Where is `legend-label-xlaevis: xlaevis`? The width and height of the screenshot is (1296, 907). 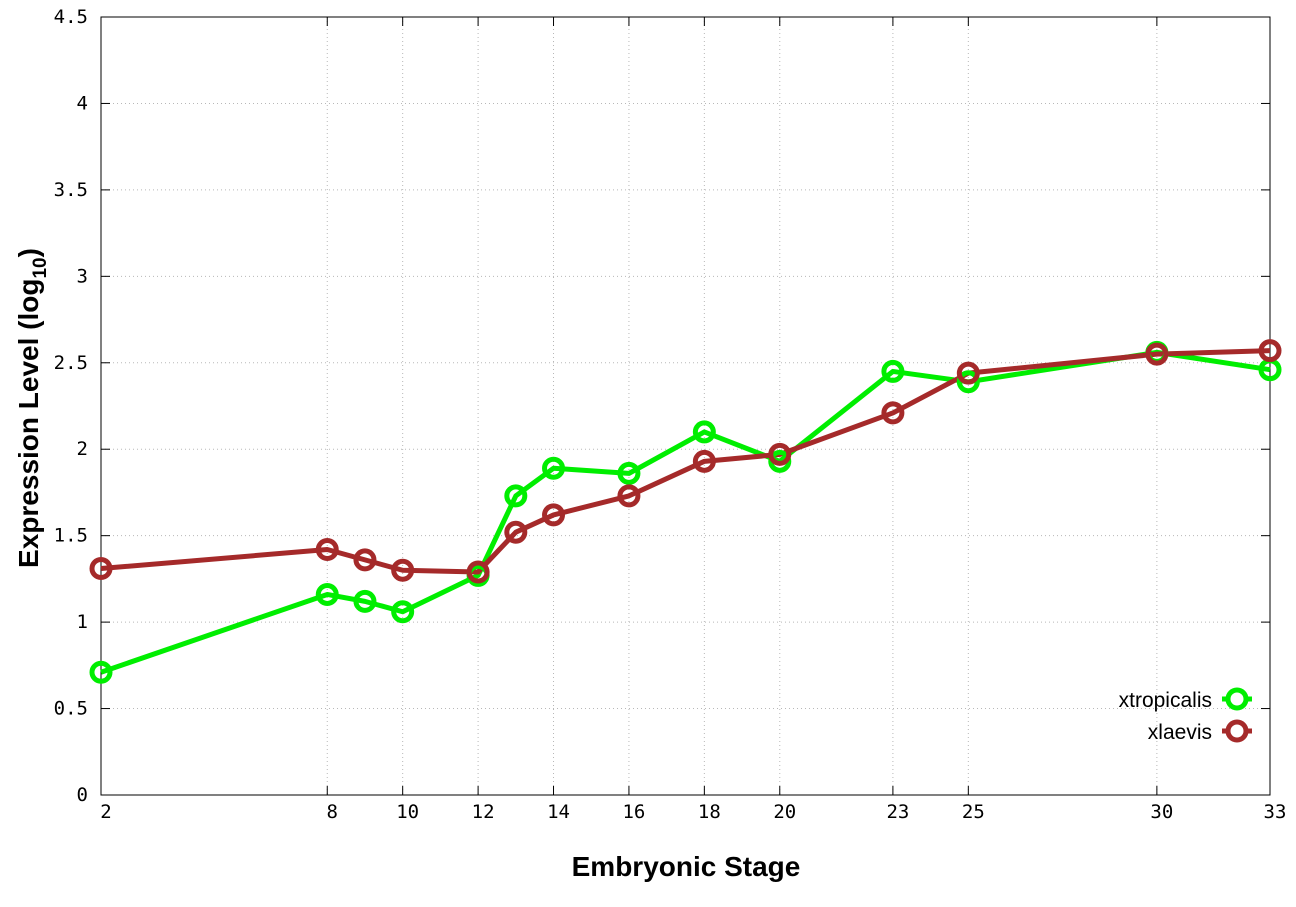
legend-label-xlaevis: xlaevis is located at coordinates (1180, 732).